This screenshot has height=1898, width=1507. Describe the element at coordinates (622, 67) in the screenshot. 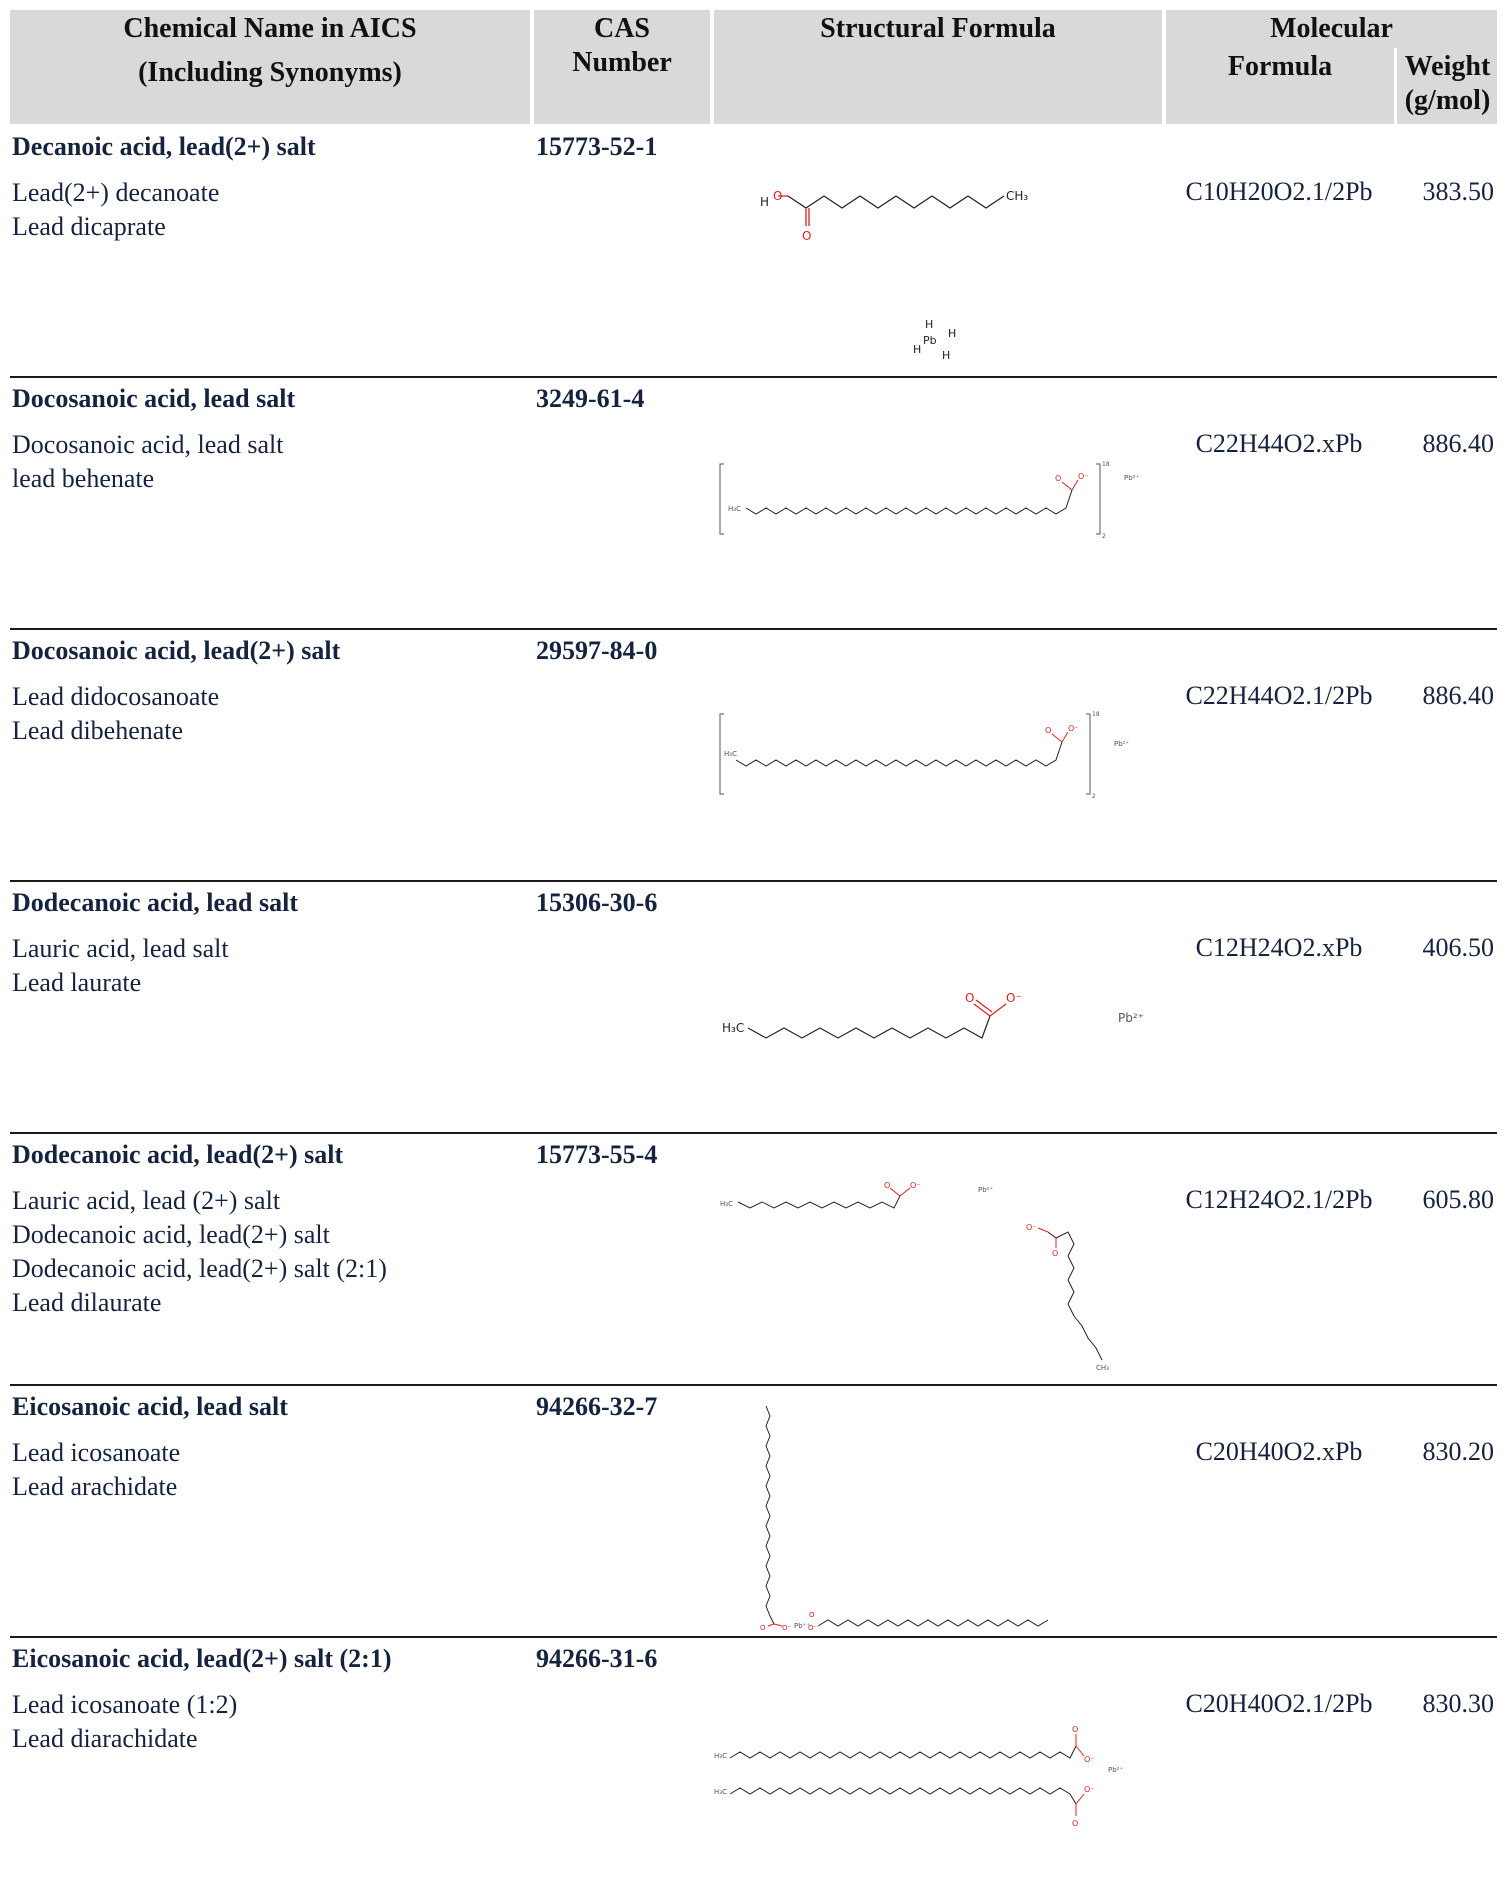

I see `header-cas-cell: CAS Number` at that location.